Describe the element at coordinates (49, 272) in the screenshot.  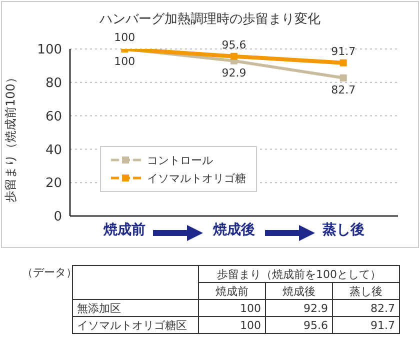
I see `text: （データ）` at that location.